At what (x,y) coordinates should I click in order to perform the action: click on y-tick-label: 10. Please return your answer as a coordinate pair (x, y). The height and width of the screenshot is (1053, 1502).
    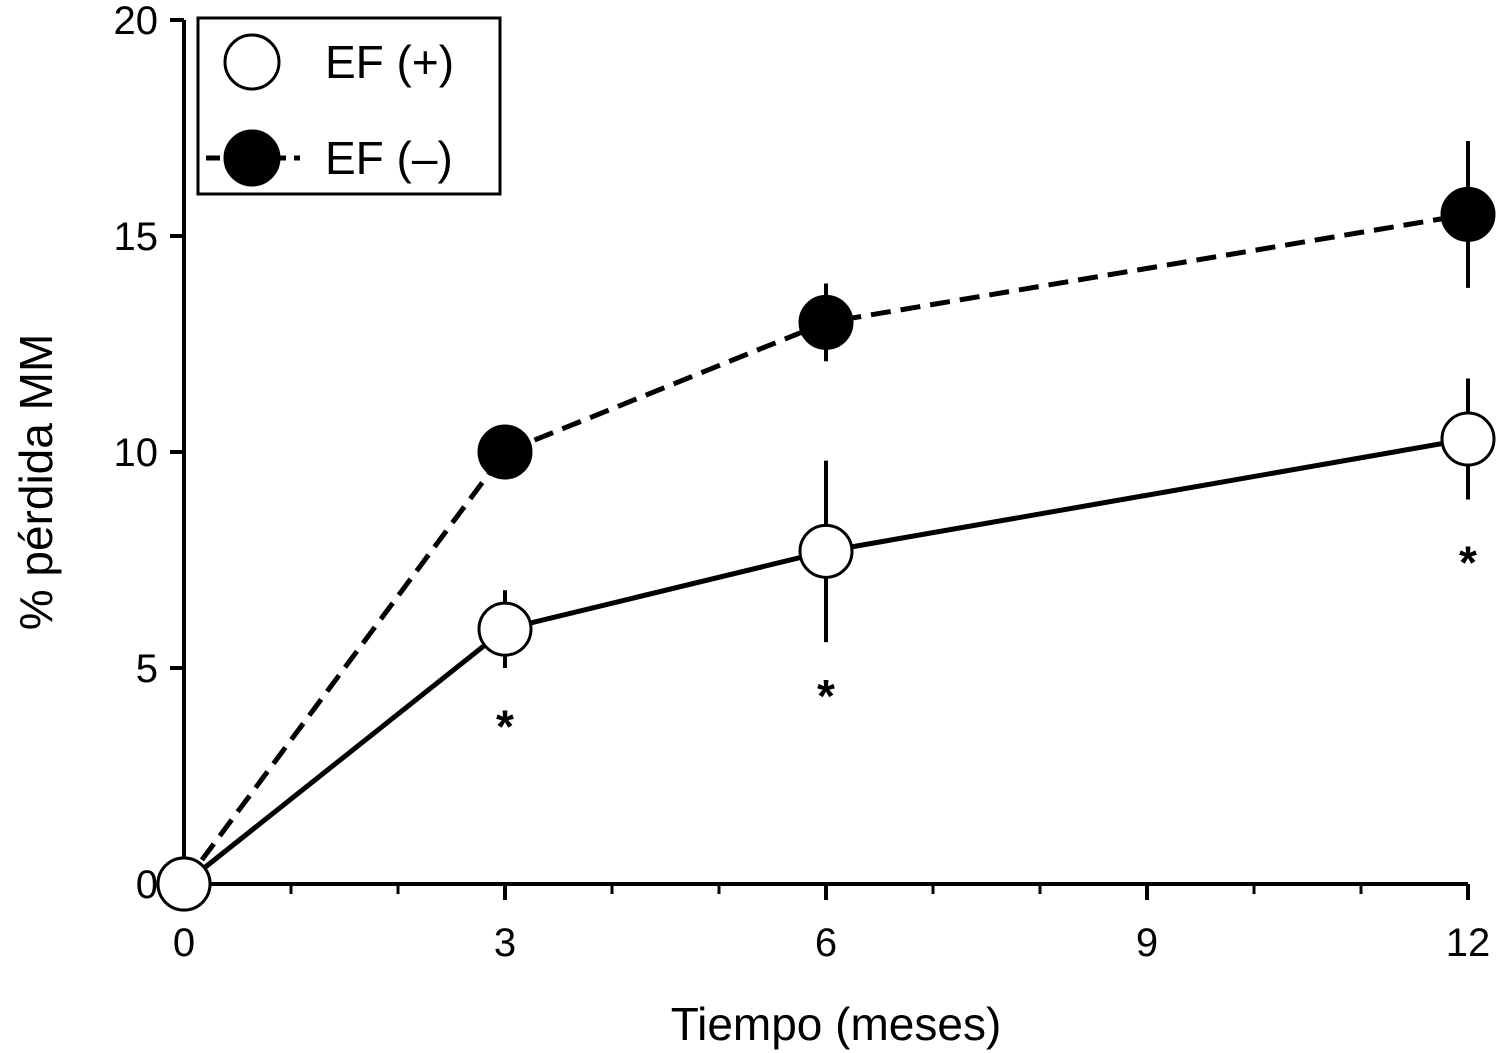
    Looking at the image, I should click on (136, 453).